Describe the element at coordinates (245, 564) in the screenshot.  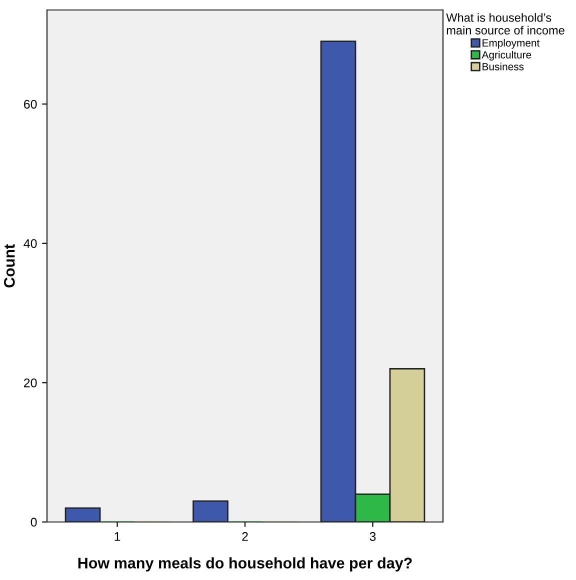
I see `x-axis-title: How many meals do household have per day?` at that location.